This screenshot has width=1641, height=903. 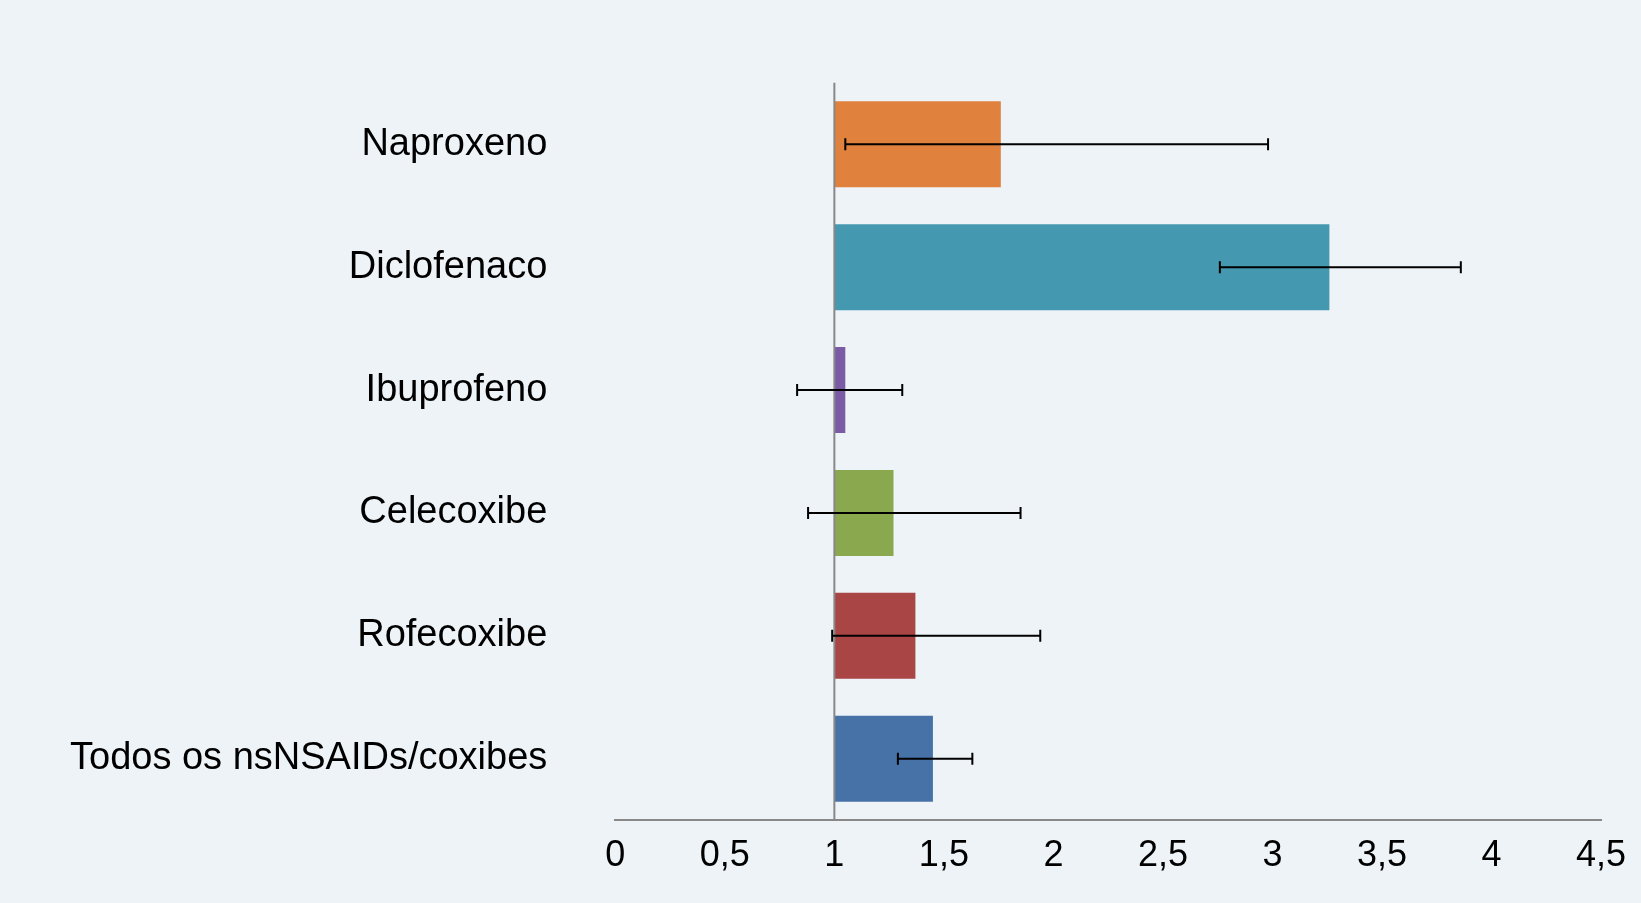 What do you see at coordinates (453, 510) in the screenshot?
I see `y-tick-label: Celecoxibe` at bounding box center [453, 510].